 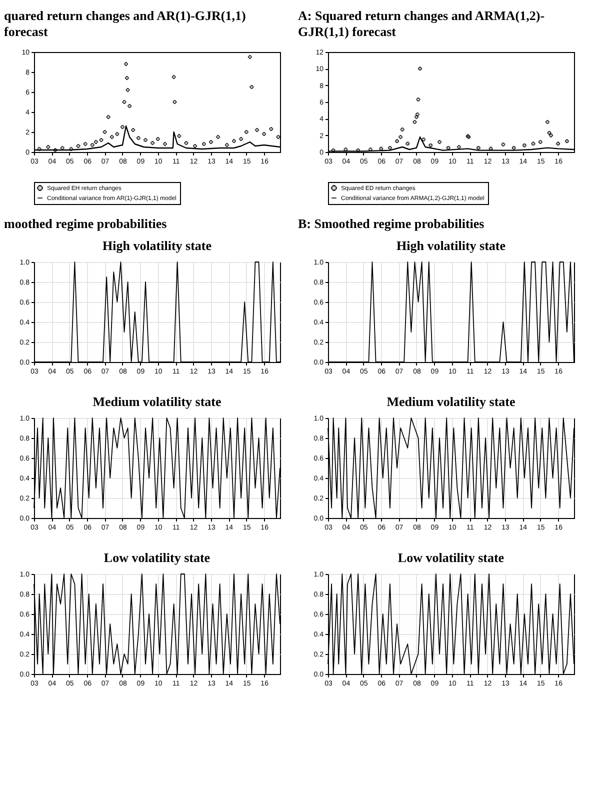 I want to click on chart-title: B: Smoothed regime probabilities, so click(x=392, y=224).